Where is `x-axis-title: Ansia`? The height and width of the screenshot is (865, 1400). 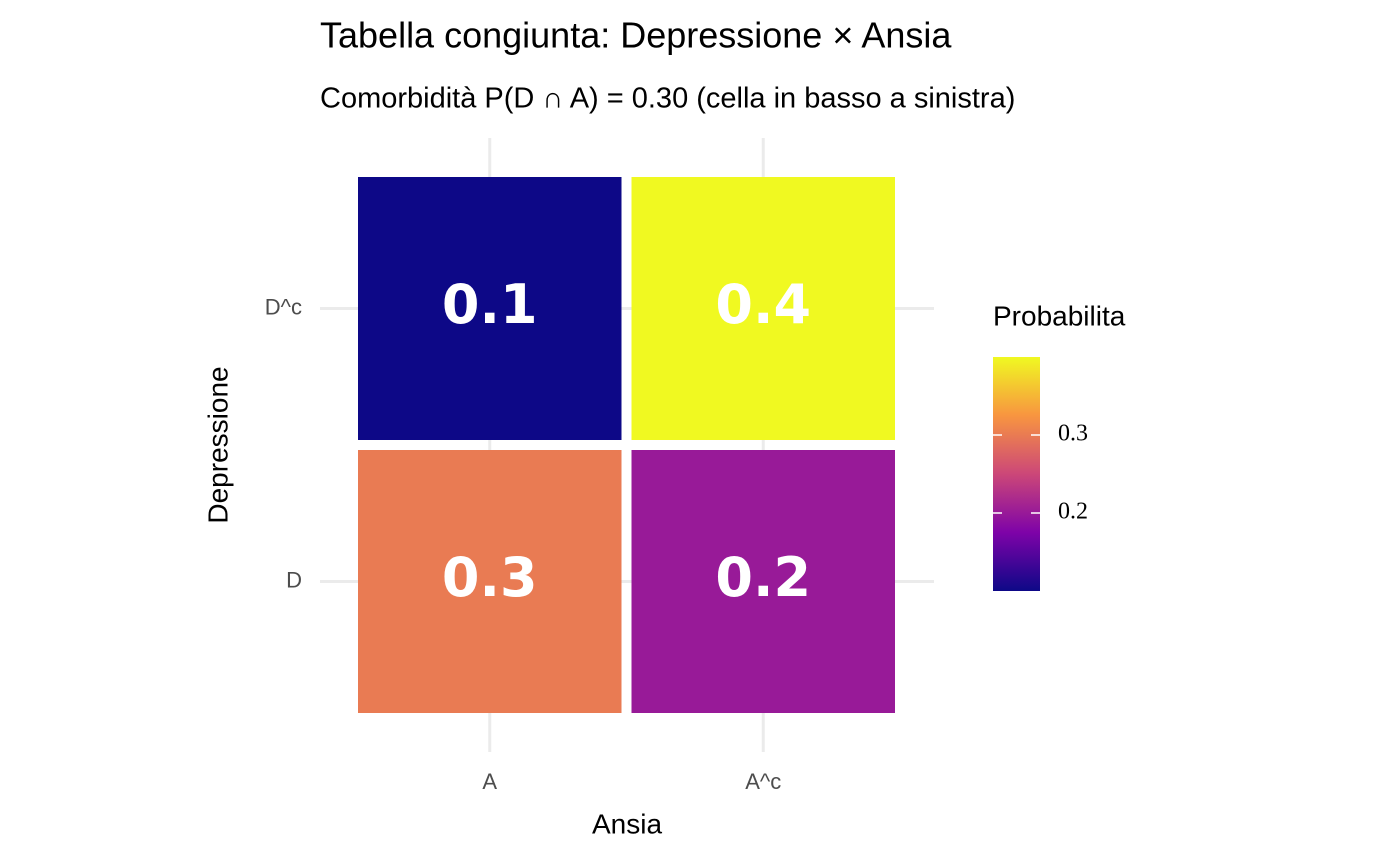
x-axis-title: Ansia is located at coordinates (627, 823).